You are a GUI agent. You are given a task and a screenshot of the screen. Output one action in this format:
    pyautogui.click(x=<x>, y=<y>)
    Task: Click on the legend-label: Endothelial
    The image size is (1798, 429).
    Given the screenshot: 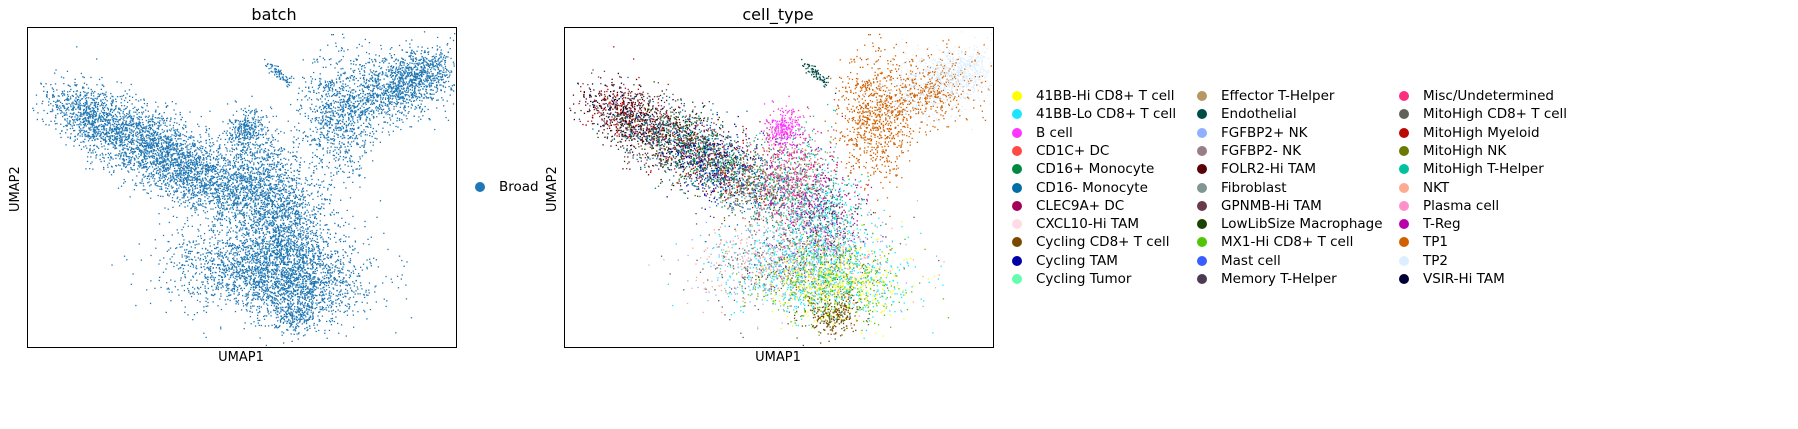 What is the action you would take?
    pyautogui.click(x=1259, y=114)
    